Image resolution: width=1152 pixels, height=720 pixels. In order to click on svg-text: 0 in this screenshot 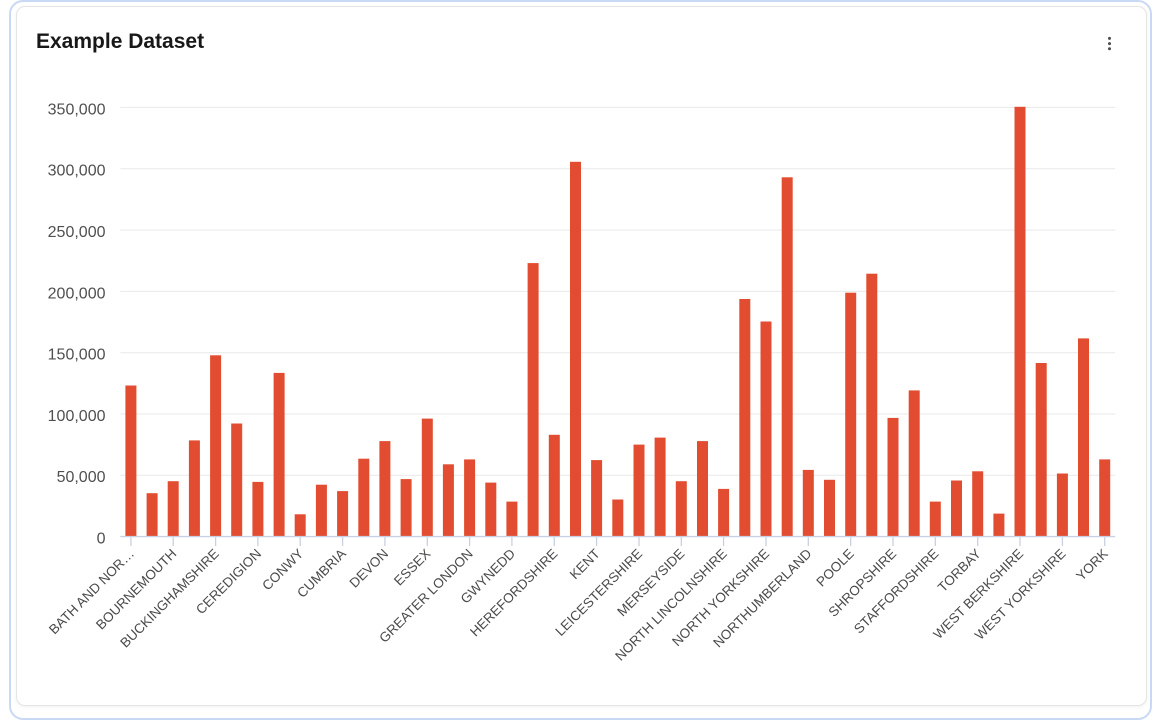, I will do `click(101, 538)`.